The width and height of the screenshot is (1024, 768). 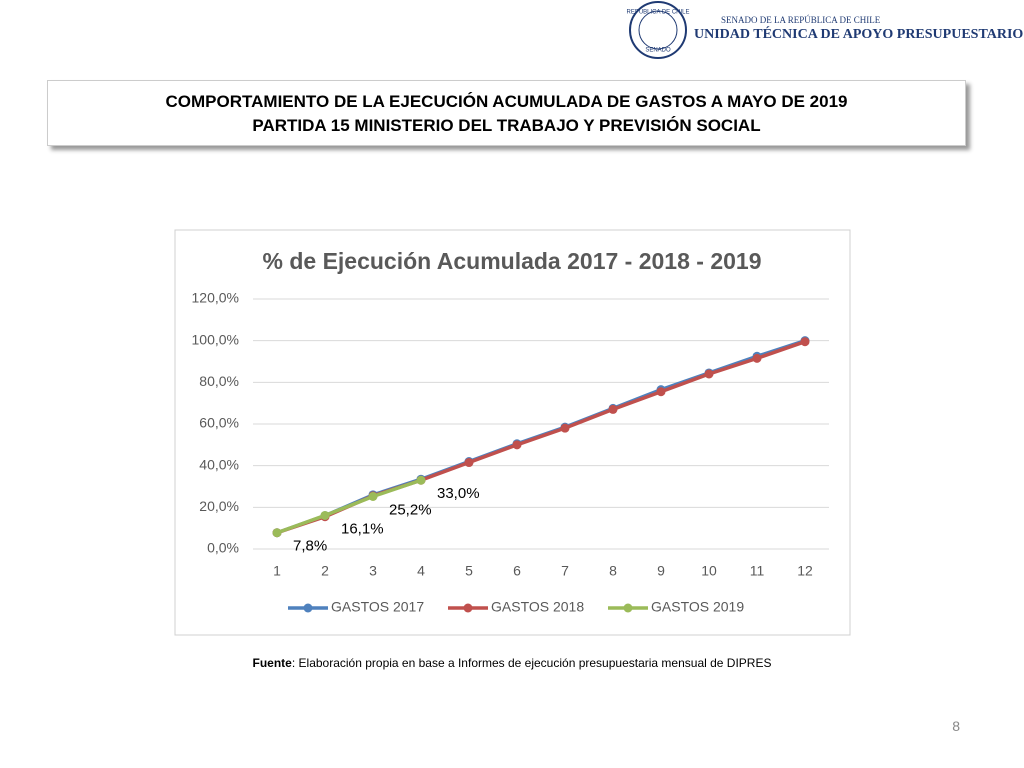 I want to click on x-tick-label: 5, so click(x=469, y=571).